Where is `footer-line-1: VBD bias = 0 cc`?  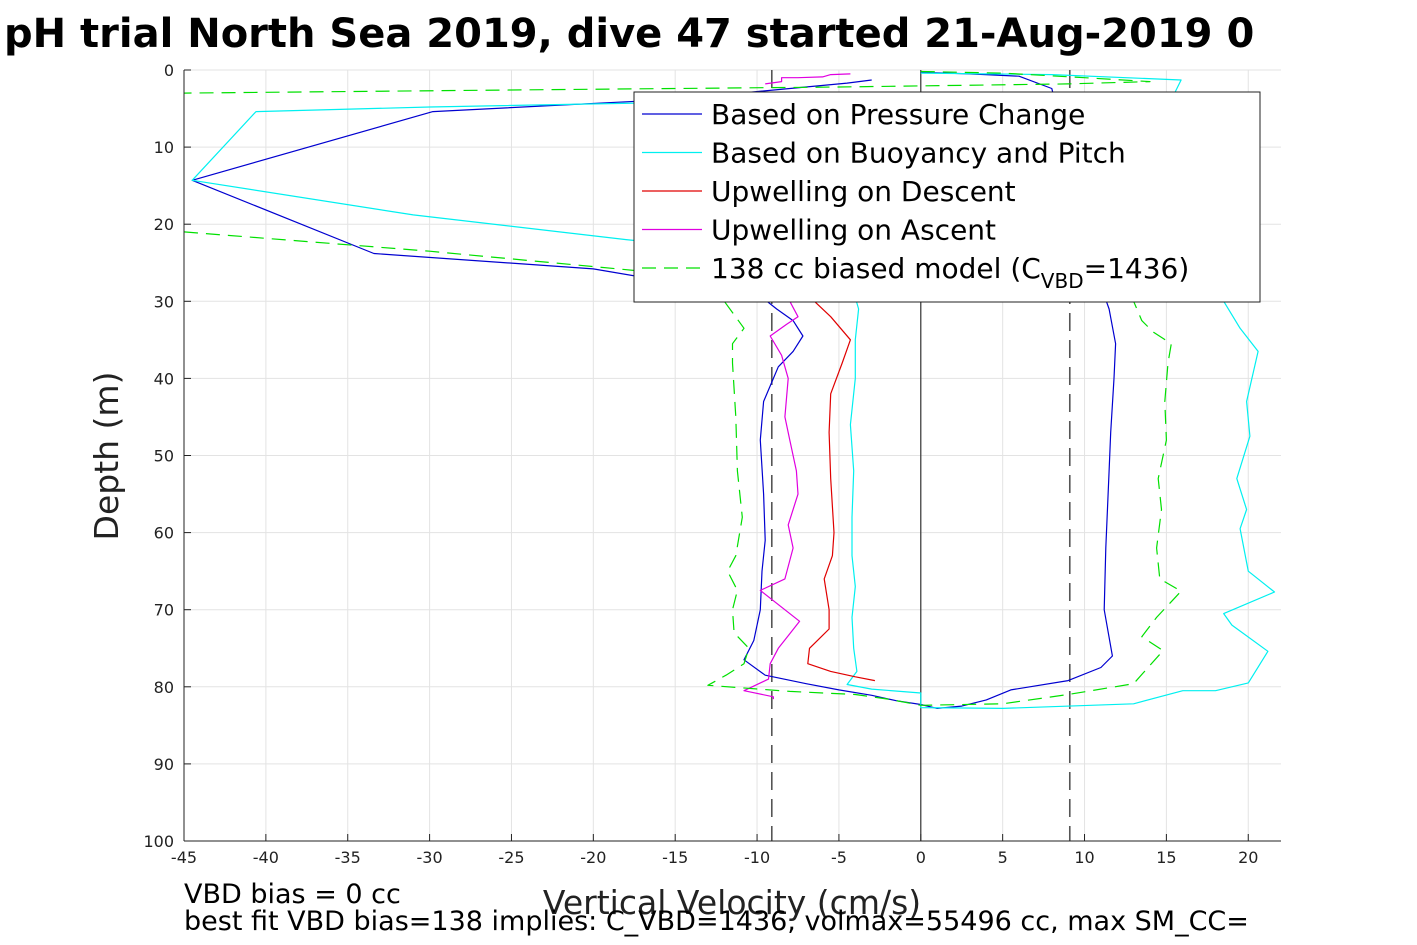
footer-line-1: VBD bias = 0 cc is located at coordinates (292, 894).